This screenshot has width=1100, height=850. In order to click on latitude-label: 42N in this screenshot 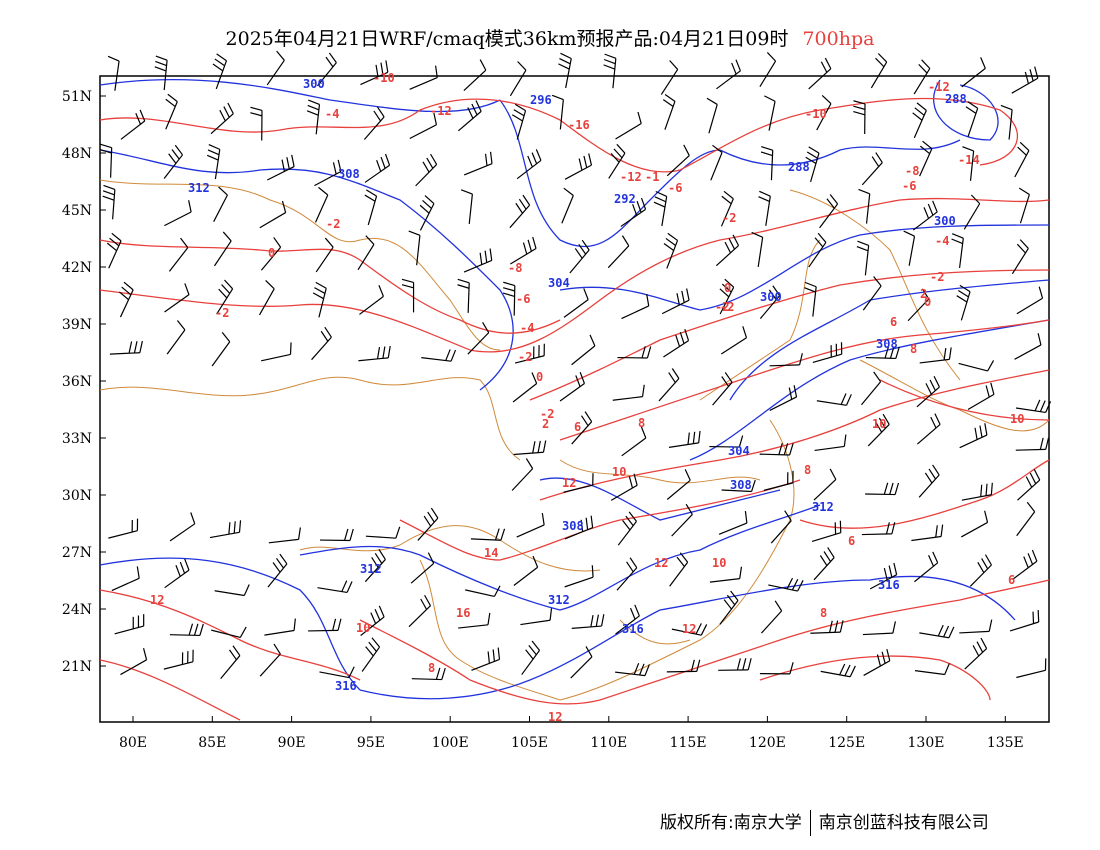, I will do `click(77, 268)`.